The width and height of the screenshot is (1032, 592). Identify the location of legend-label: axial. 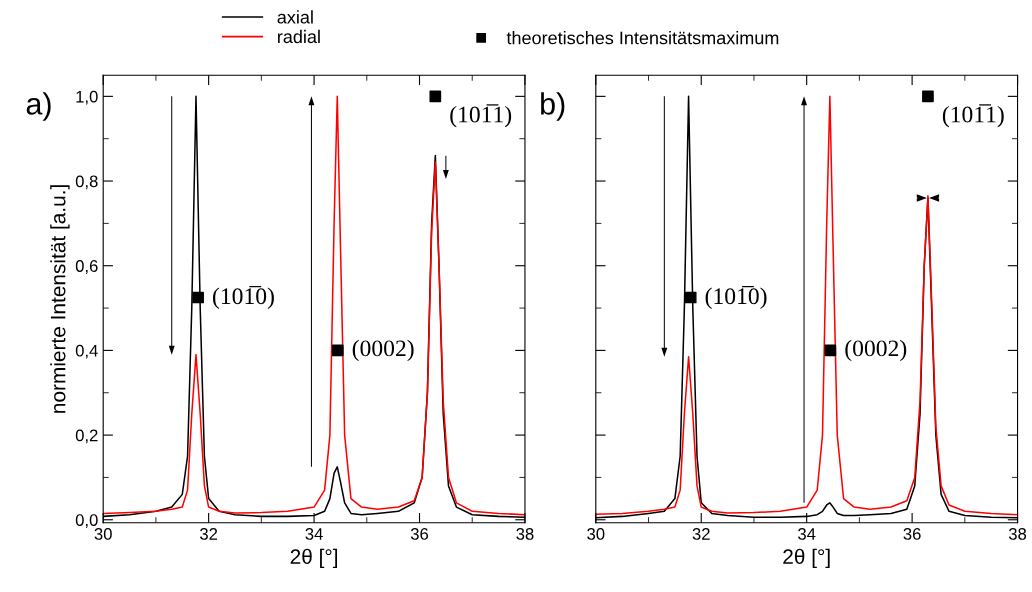
(295, 17).